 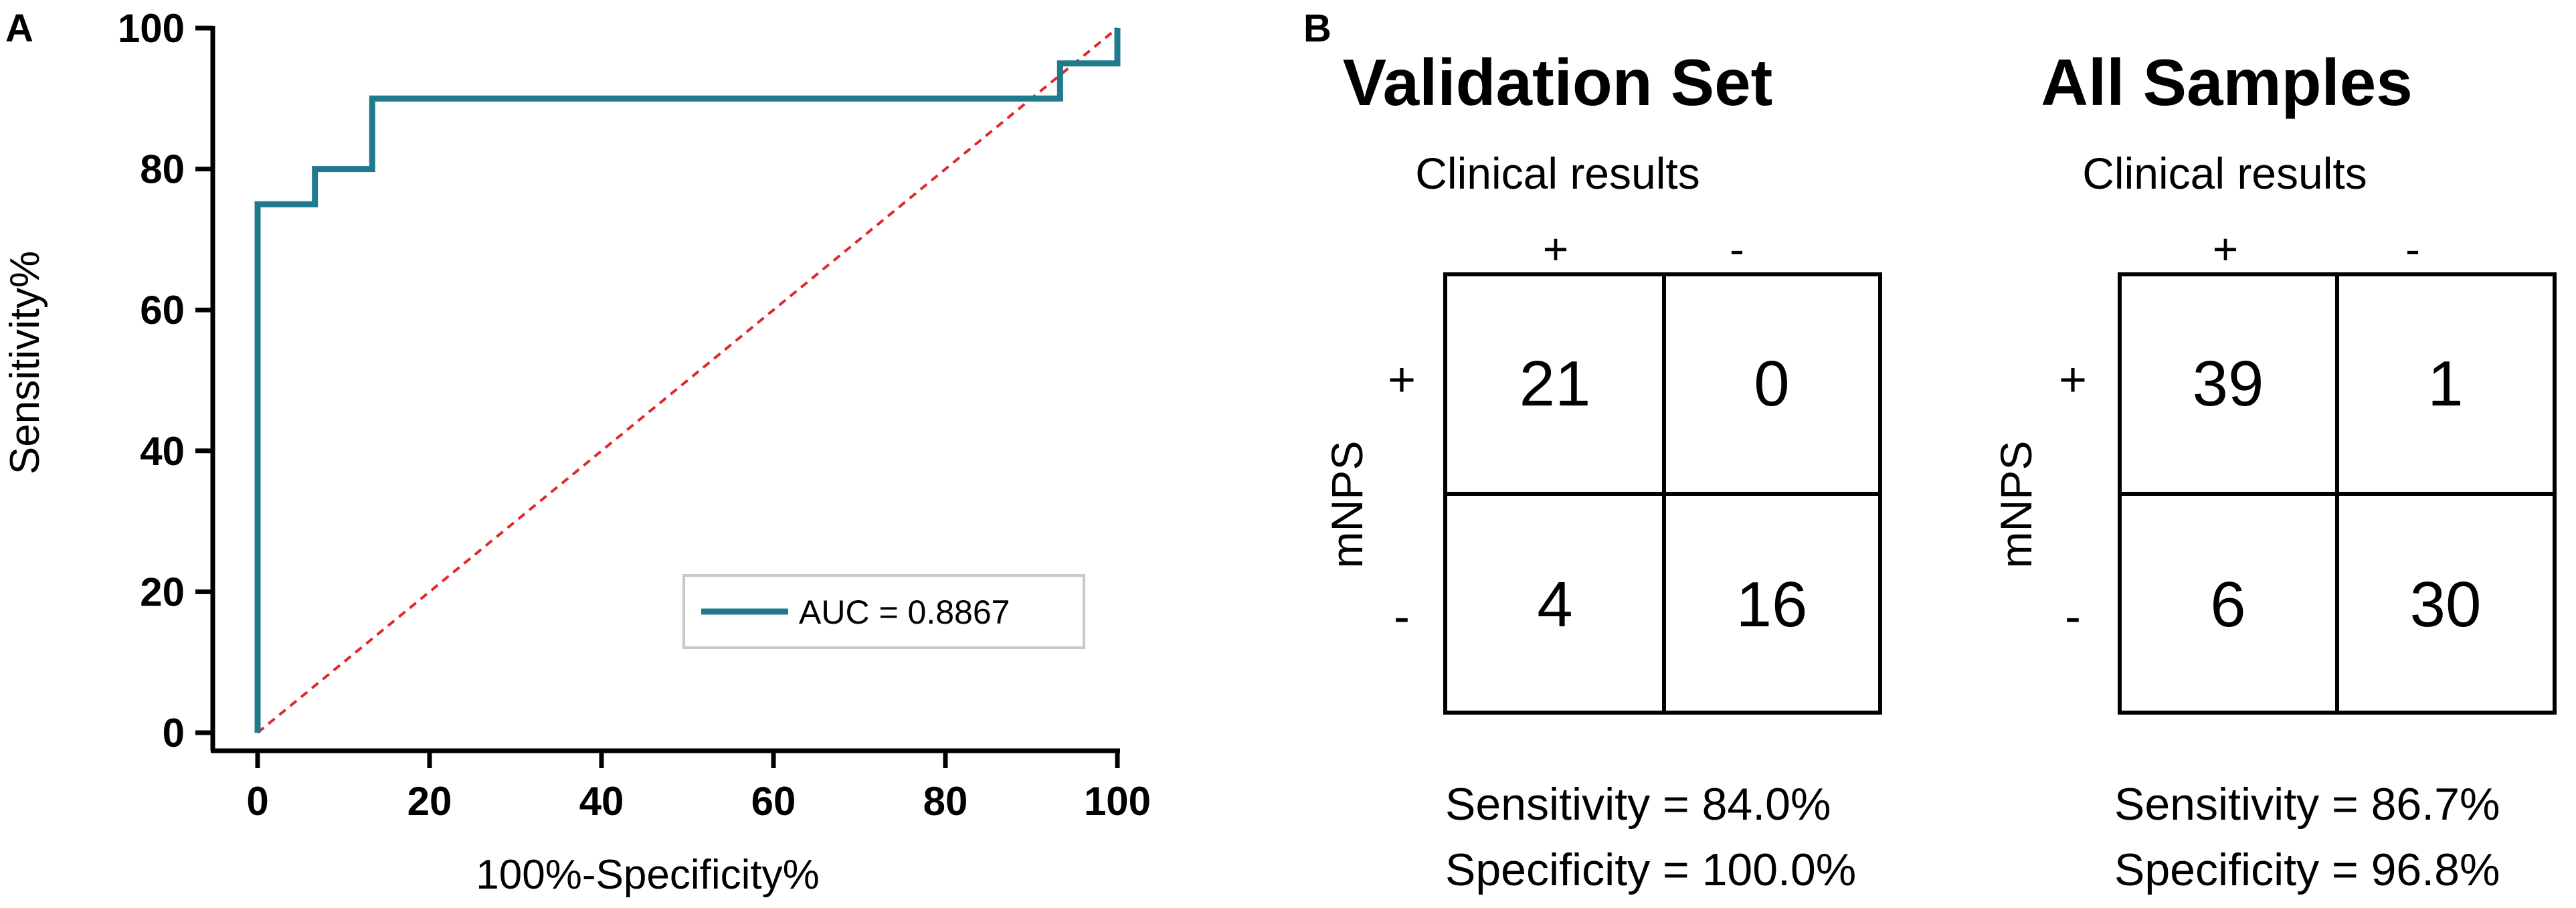 I want to click on y-tick-label: 0, so click(x=174, y=733).